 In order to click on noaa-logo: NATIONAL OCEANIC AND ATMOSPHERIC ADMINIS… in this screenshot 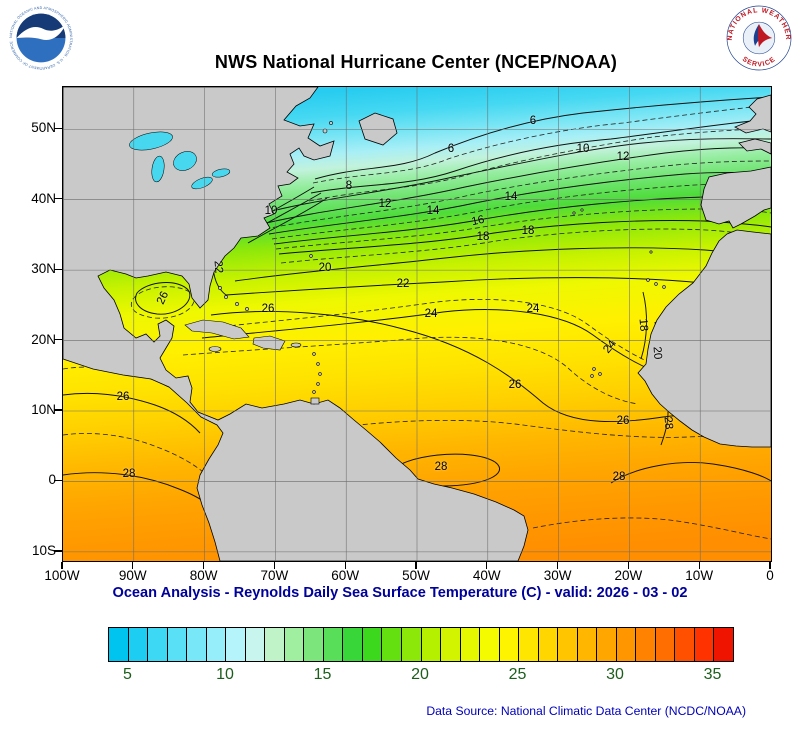, I will do `click(41, 38)`.